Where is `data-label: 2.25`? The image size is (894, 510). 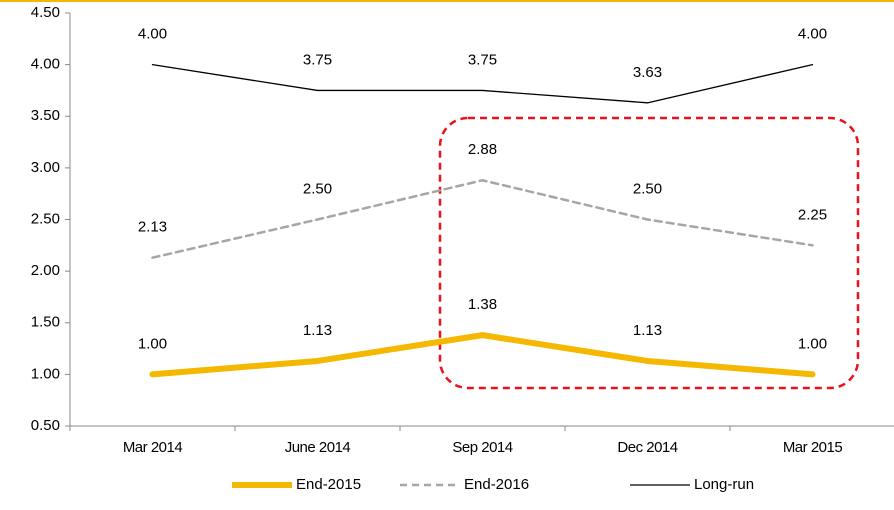 data-label: 2.25 is located at coordinates (812, 214).